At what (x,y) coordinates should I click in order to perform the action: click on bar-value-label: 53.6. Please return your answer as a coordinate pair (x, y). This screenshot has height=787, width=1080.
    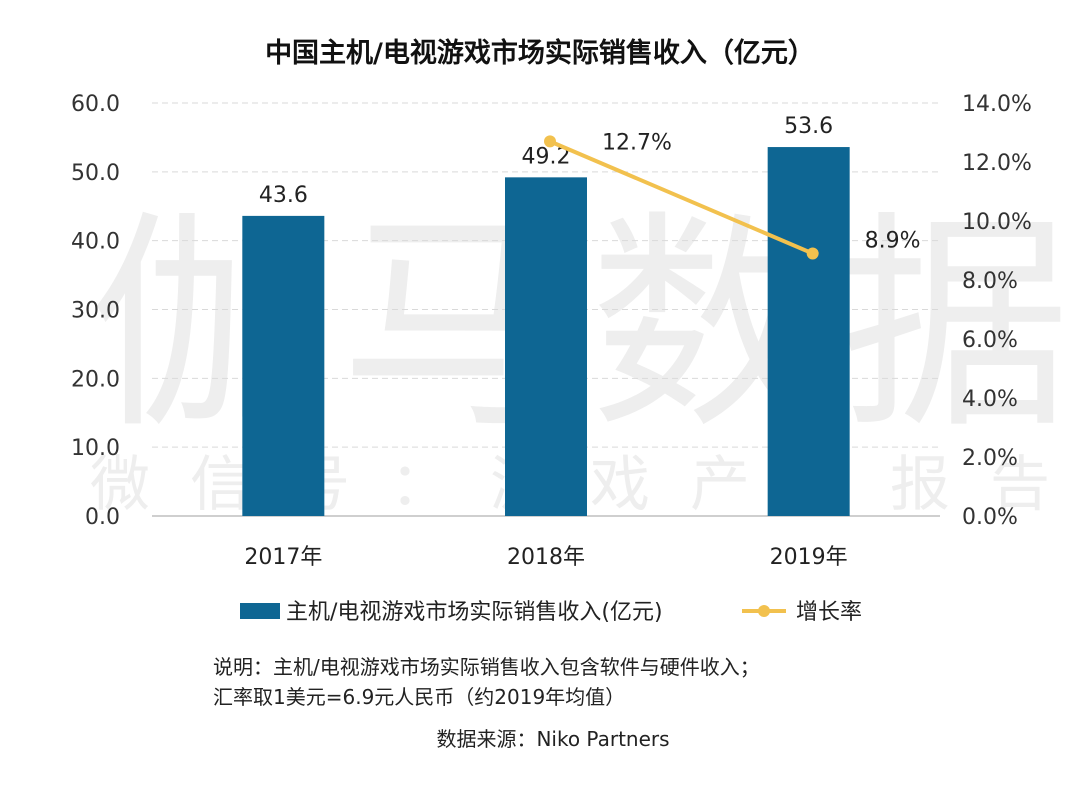
    Looking at the image, I should click on (808, 126).